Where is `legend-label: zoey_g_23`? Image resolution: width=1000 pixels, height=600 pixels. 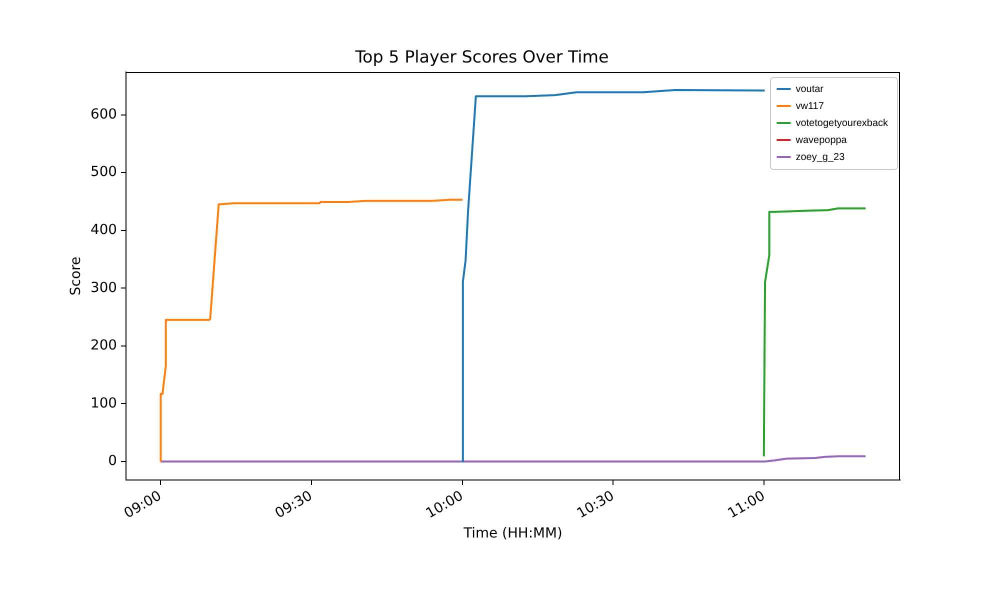
legend-label: zoey_g_23 is located at coordinates (821, 157).